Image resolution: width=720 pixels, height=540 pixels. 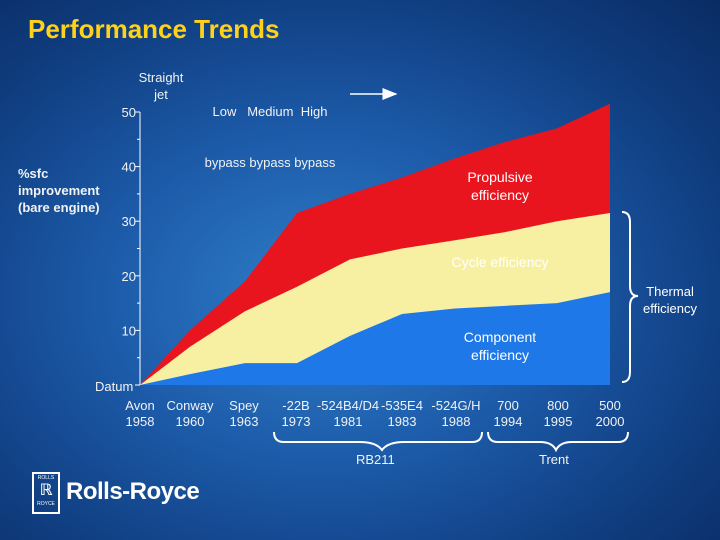 I want to click on era-bypass-line1: Low Medium High, so click(x=270, y=111).